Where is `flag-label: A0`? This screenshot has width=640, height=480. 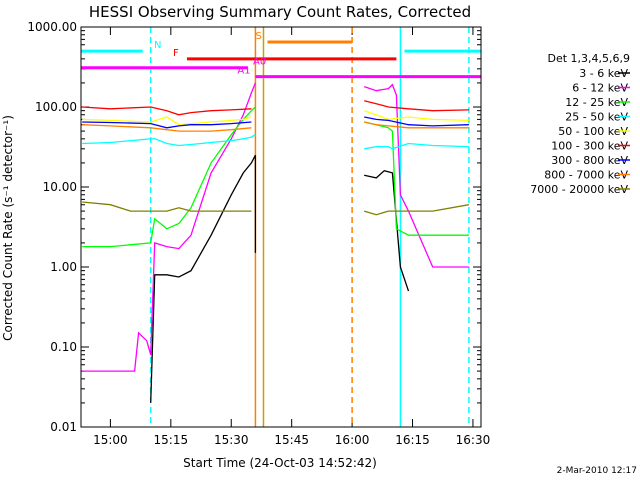 flag-label: A0 is located at coordinates (259, 62).